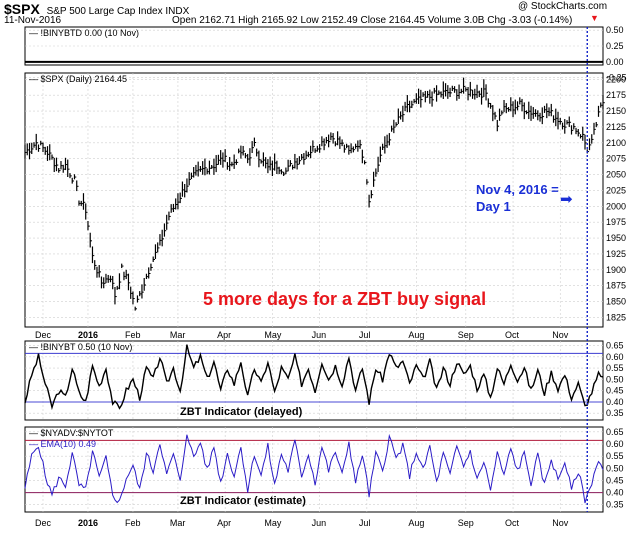 This screenshot has height=534, width=642. What do you see at coordinates (344, 299) in the screenshot?
I see `annotation-zbt-countdown: 5 more days for a ZBT buy signal` at bounding box center [344, 299].